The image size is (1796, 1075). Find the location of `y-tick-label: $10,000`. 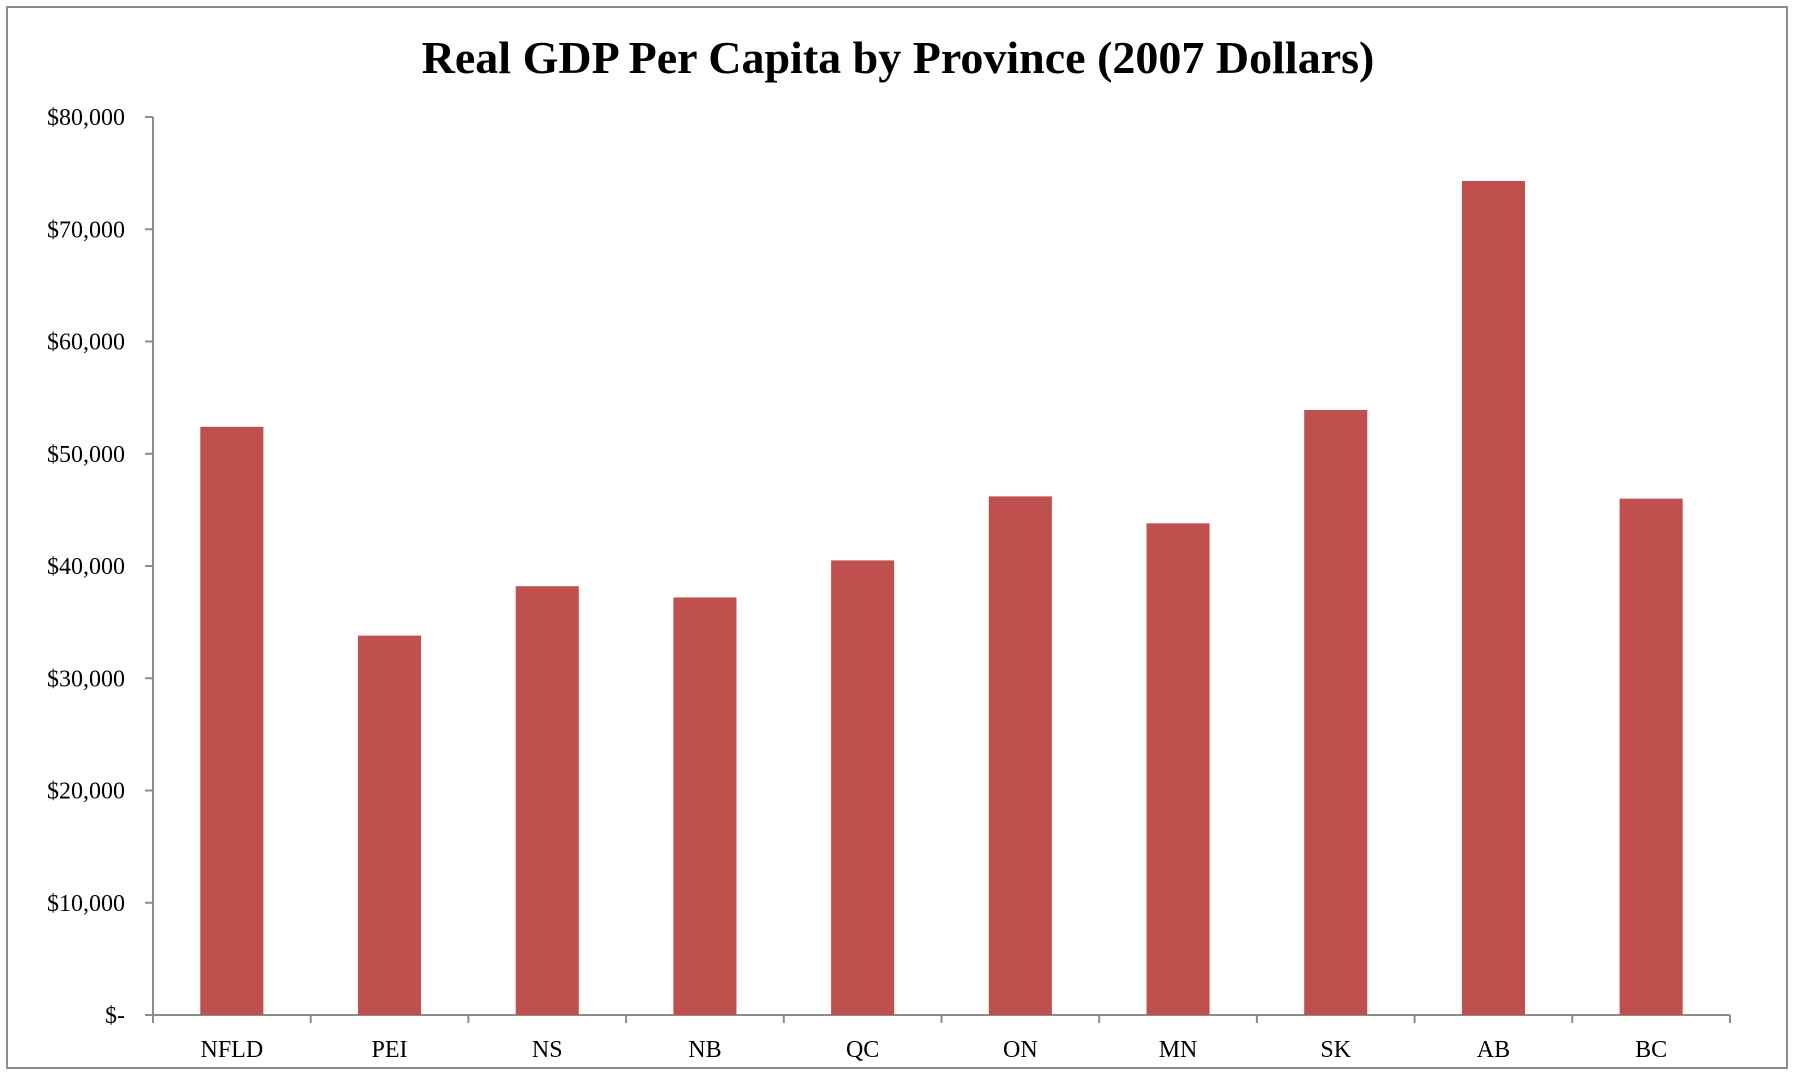

y-tick-label: $10,000 is located at coordinates (86, 904).